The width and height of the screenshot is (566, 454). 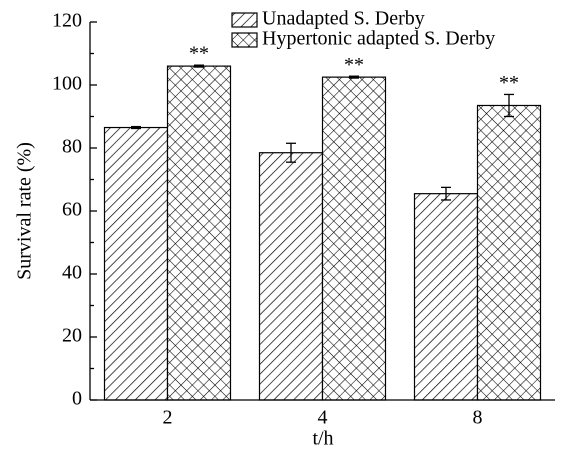 I want to click on y-tick-label: 40, so click(x=72, y=273).